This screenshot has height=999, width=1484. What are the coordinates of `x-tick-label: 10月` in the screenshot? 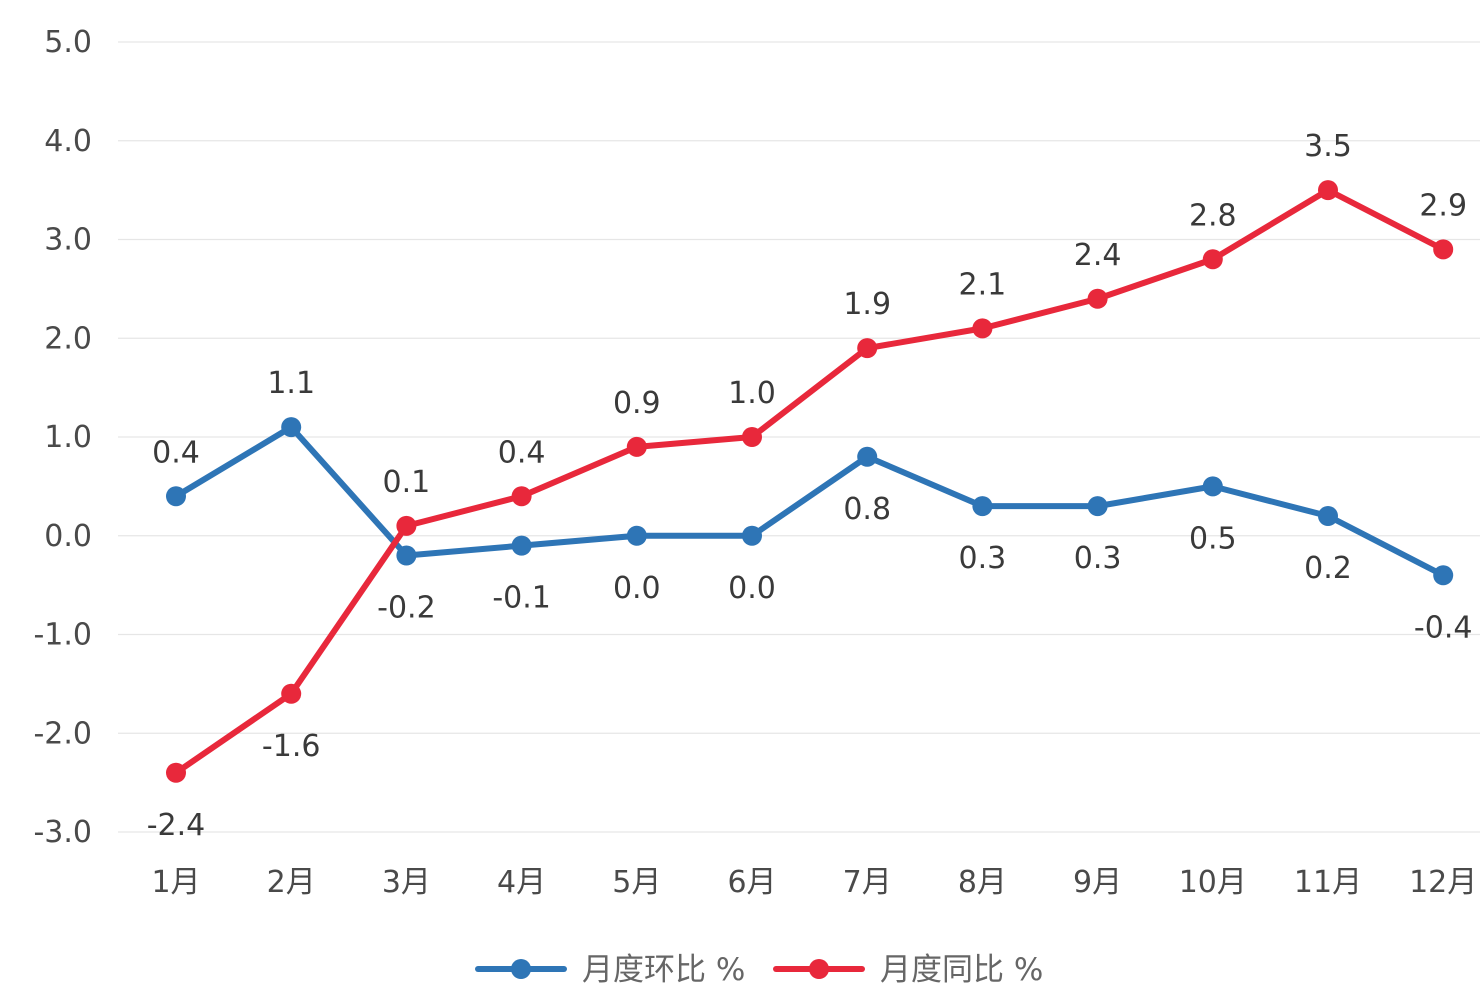 It's located at (1213, 882).